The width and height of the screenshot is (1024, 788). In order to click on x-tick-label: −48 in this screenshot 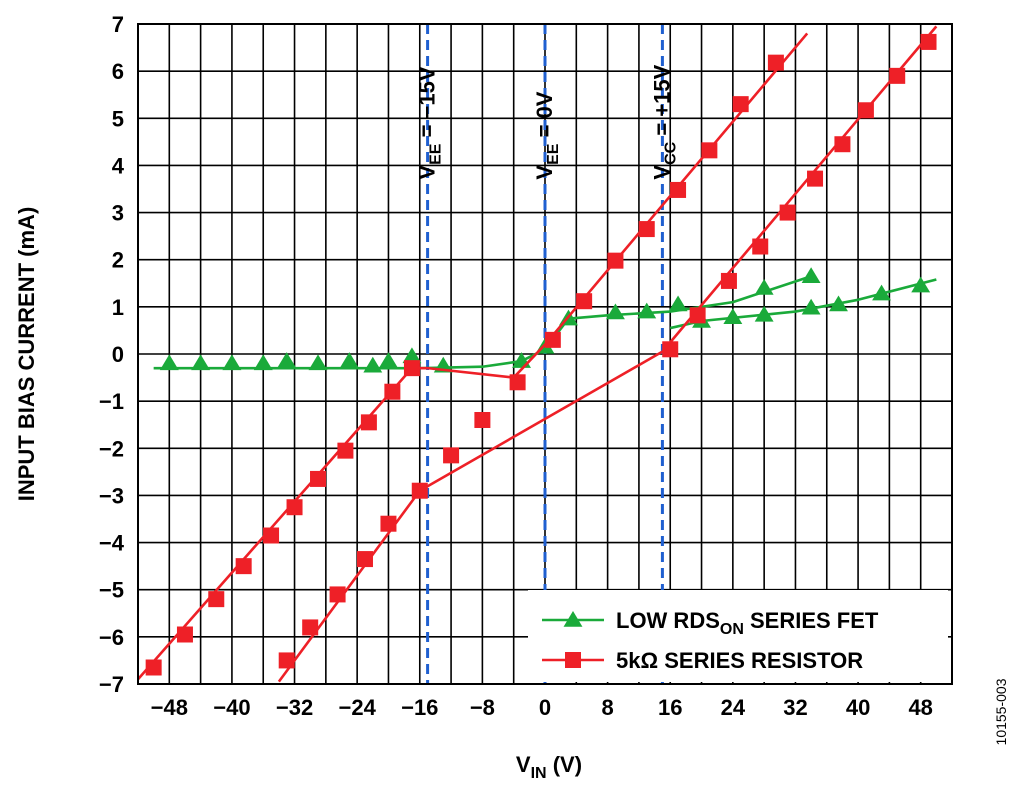, I will do `click(169, 707)`.